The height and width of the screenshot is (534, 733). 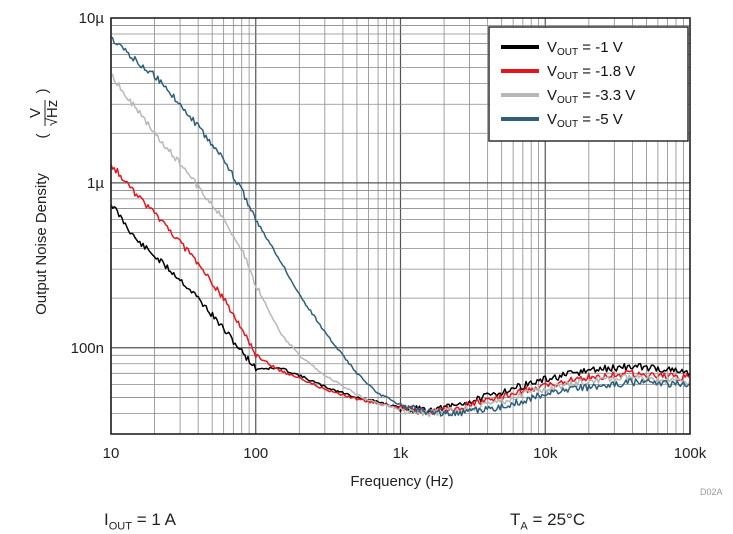 I want to click on legend-label: VOUT = -5 V, so click(x=585, y=120).